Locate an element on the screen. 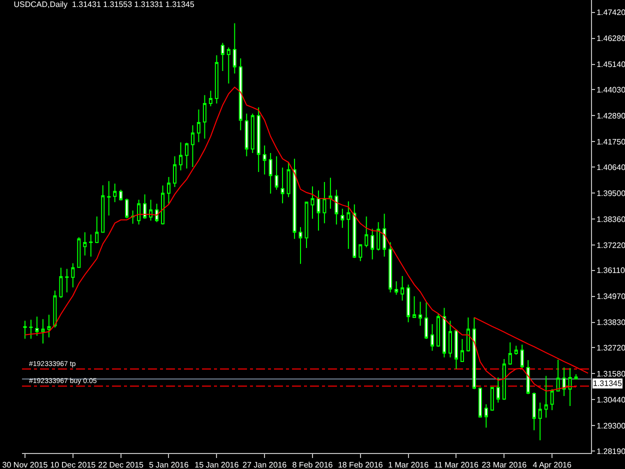 The width and height of the screenshot is (625, 469). x-tick-label: 18 Feb 2016 is located at coordinates (361, 464).